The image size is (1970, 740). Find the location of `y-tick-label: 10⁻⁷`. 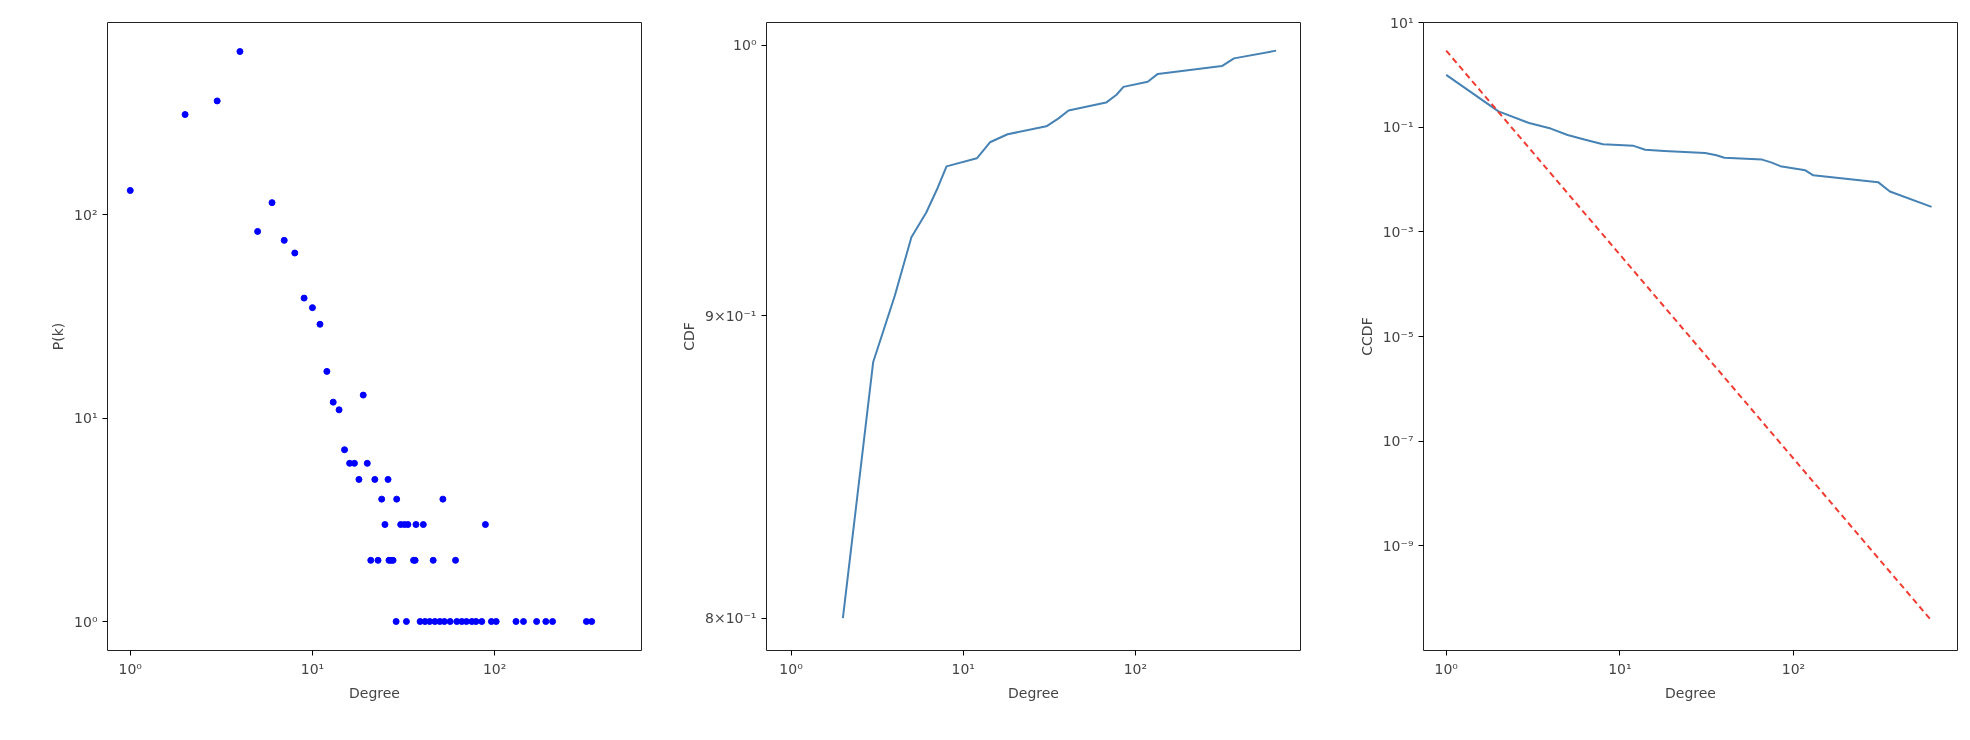

y-tick-label: 10⁻⁷ is located at coordinates (1398, 441).